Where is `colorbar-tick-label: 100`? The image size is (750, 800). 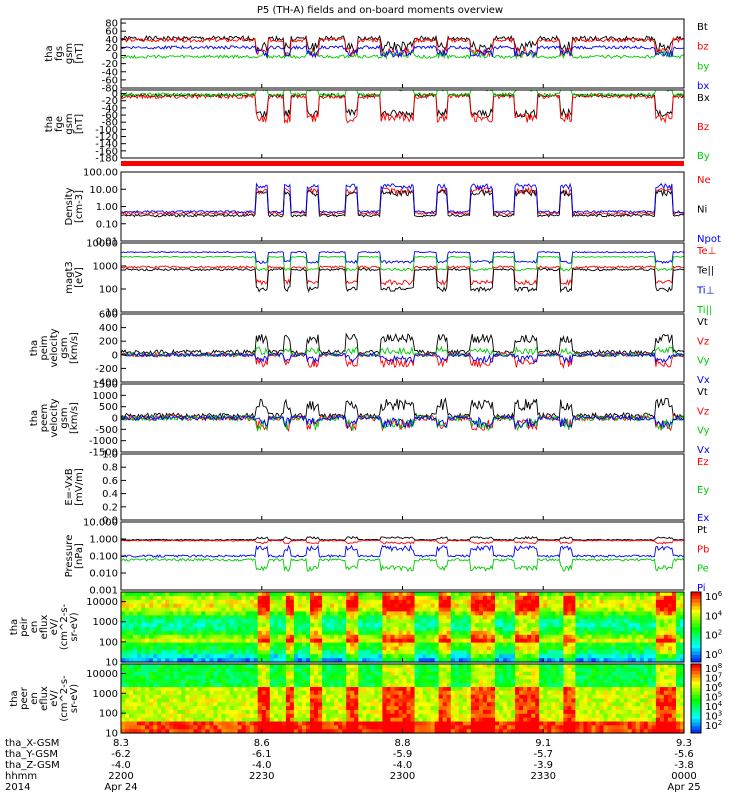 colorbar-tick-label: 100 is located at coordinates (713, 654).